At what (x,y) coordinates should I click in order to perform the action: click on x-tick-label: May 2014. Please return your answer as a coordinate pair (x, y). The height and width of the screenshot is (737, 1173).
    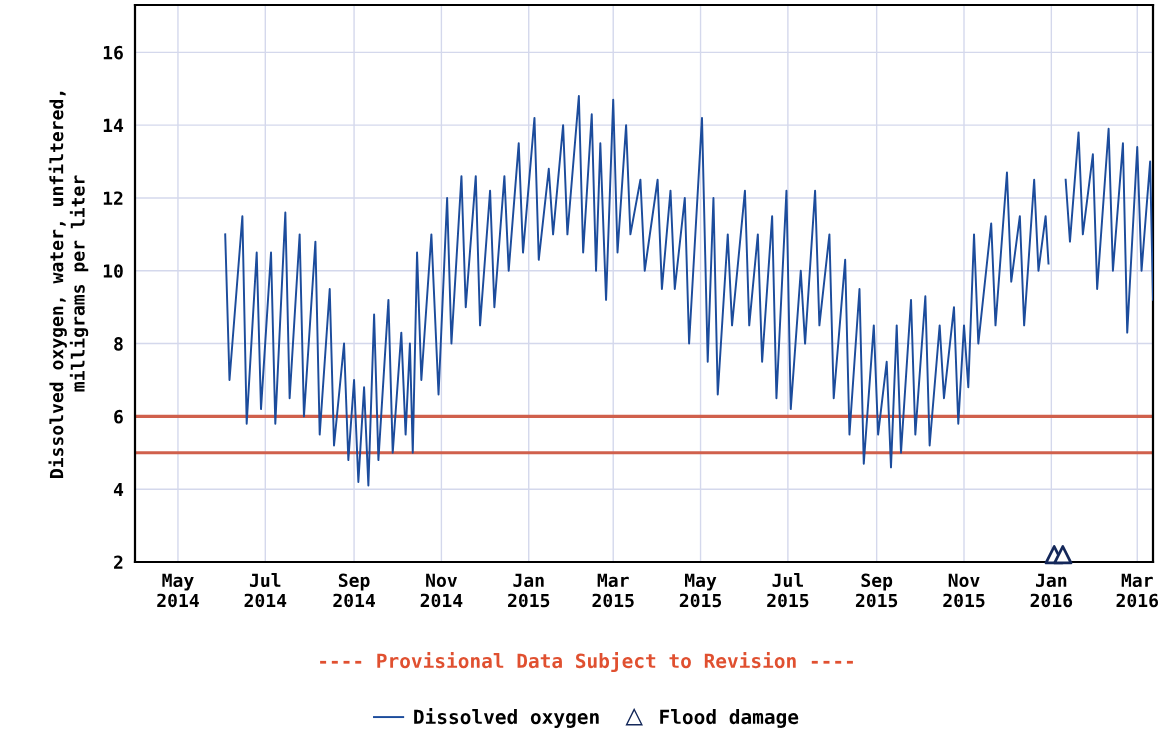
    Looking at the image, I should click on (178, 590).